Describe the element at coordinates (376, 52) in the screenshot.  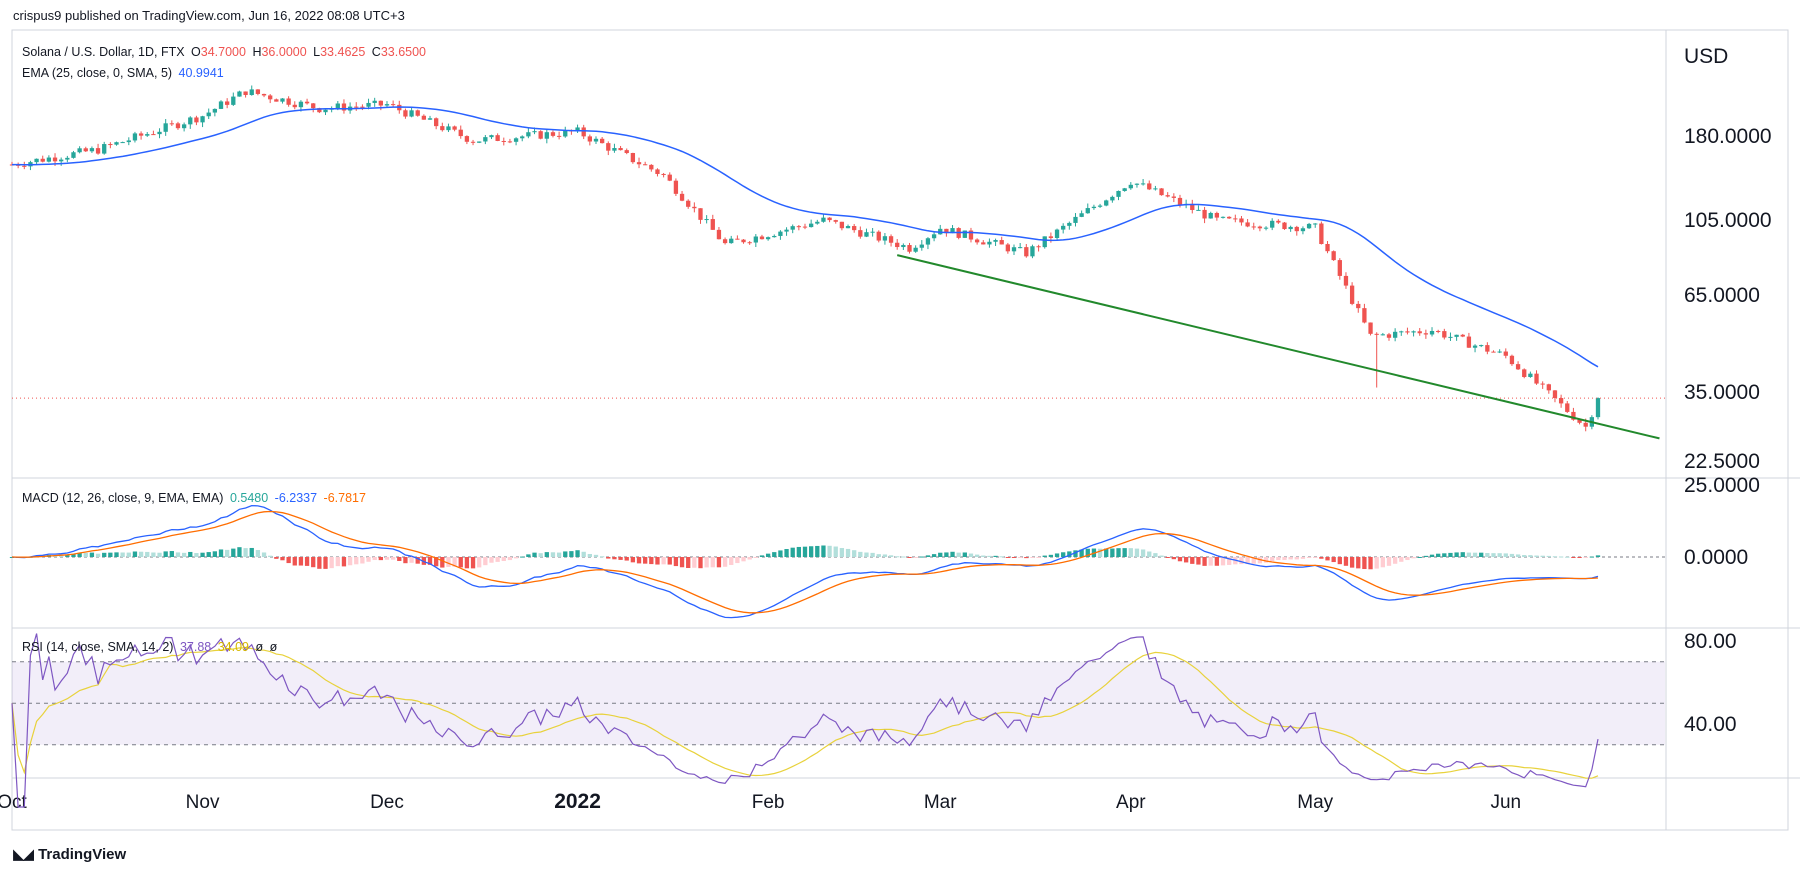
I see `close-label: C` at that location.